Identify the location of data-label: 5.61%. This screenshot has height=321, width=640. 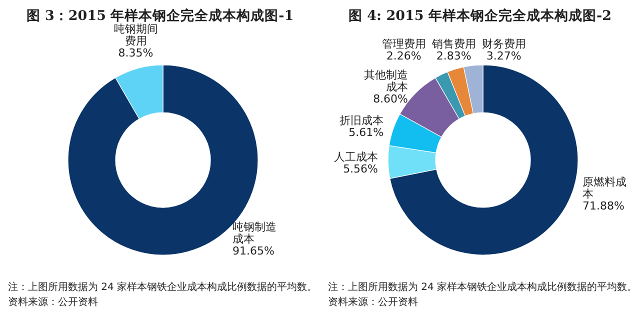
(366, 133).